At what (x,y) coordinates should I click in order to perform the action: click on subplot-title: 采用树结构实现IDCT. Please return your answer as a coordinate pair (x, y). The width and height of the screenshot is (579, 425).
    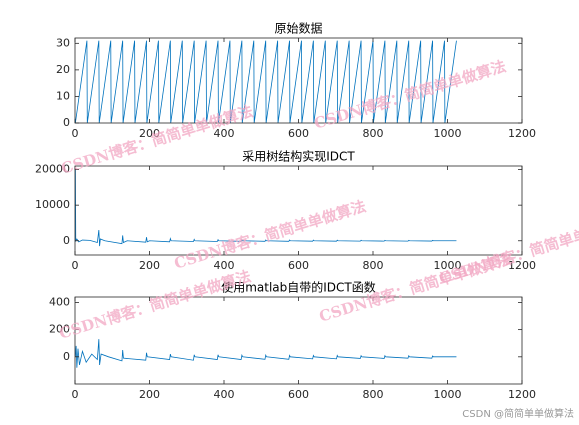
    Looking at the image, I should click on (298, 156).